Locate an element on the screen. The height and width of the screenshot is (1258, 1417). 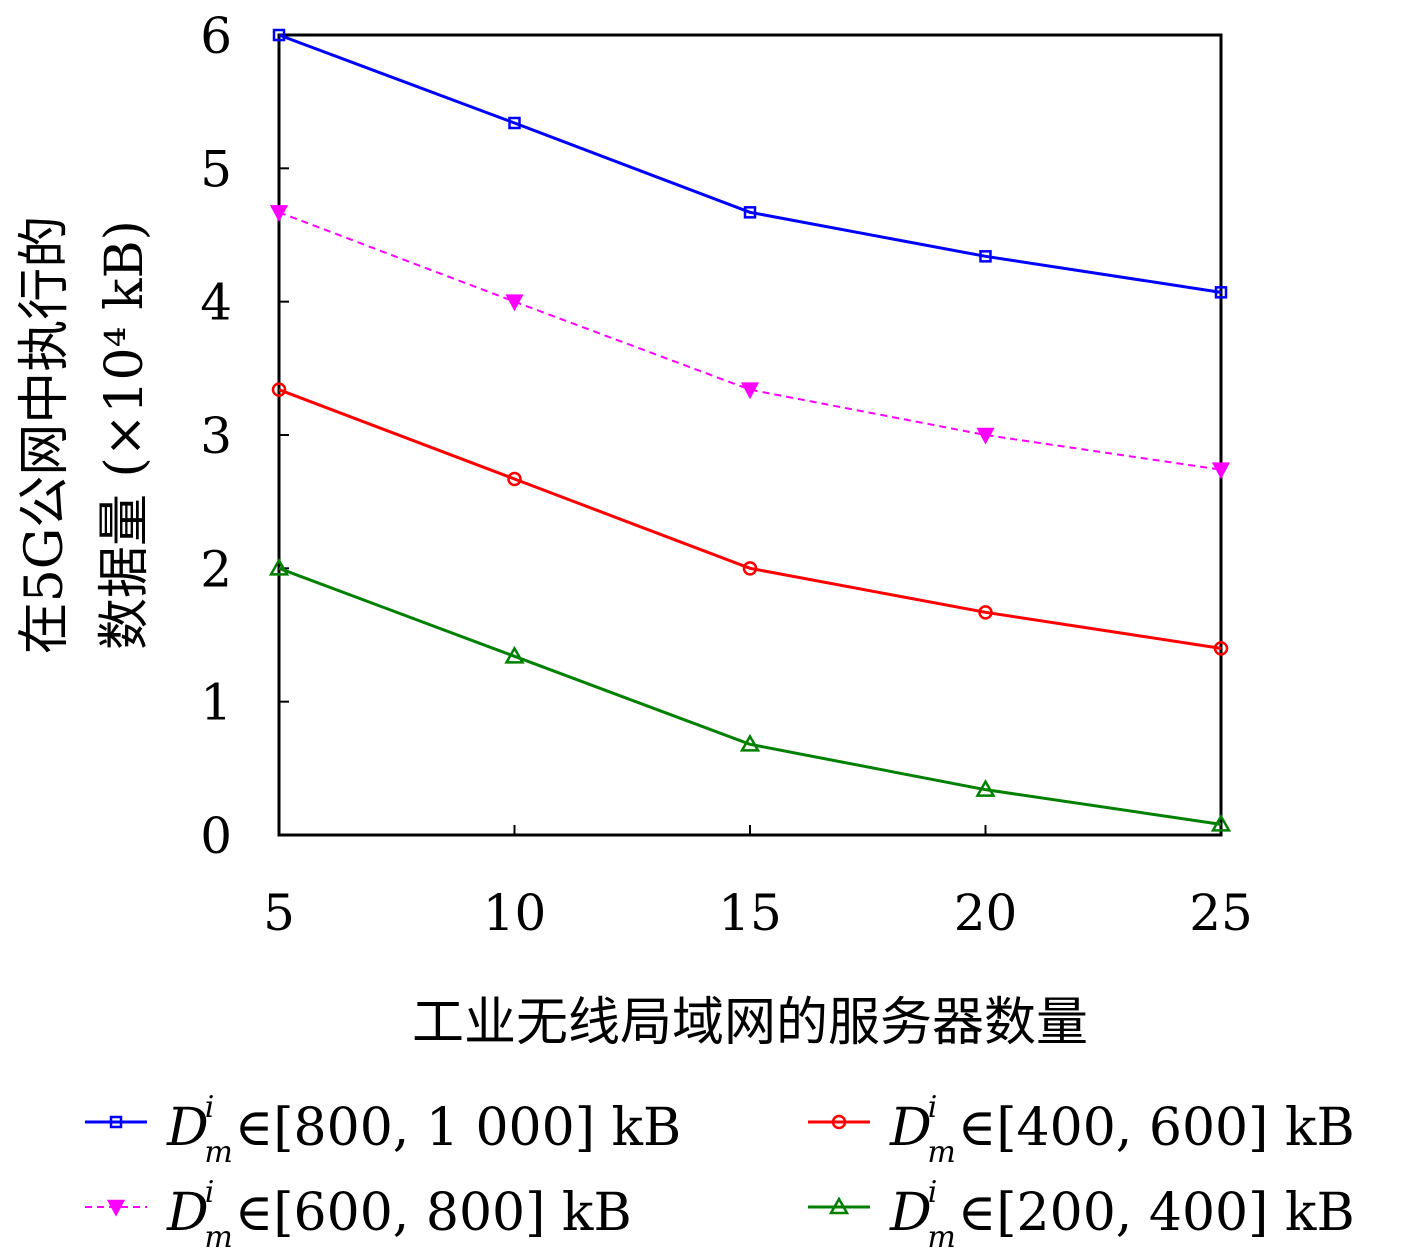
legend-label: Di m∈[400, 600] kB is located at coordinates (1122, 1130).